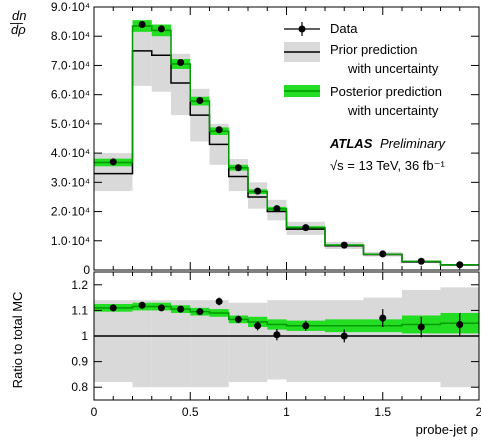  Describe the element at coordinates (382, 412) in the screenshot. I see `x-tick-label: 1.5` at that location.